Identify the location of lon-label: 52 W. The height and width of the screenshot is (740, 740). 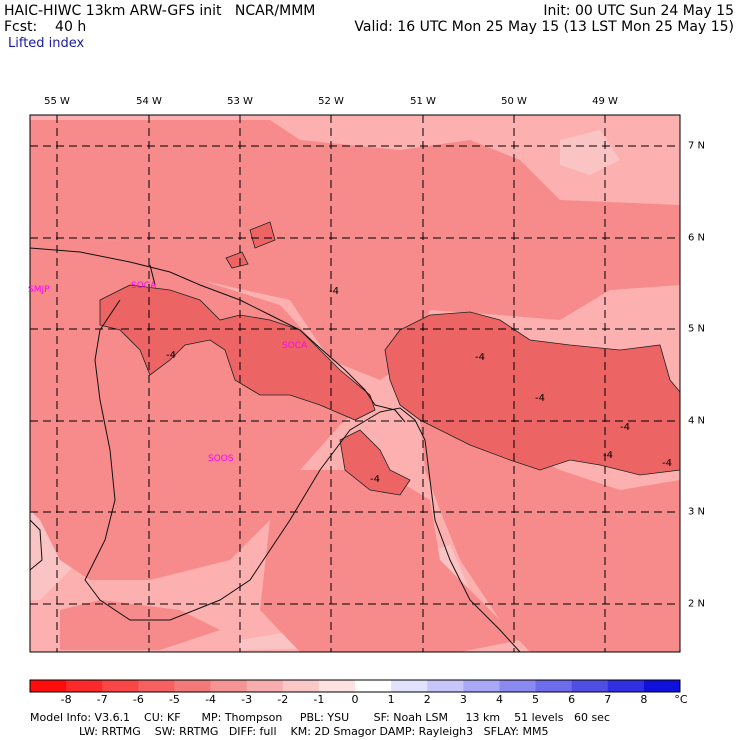
(331, 101).